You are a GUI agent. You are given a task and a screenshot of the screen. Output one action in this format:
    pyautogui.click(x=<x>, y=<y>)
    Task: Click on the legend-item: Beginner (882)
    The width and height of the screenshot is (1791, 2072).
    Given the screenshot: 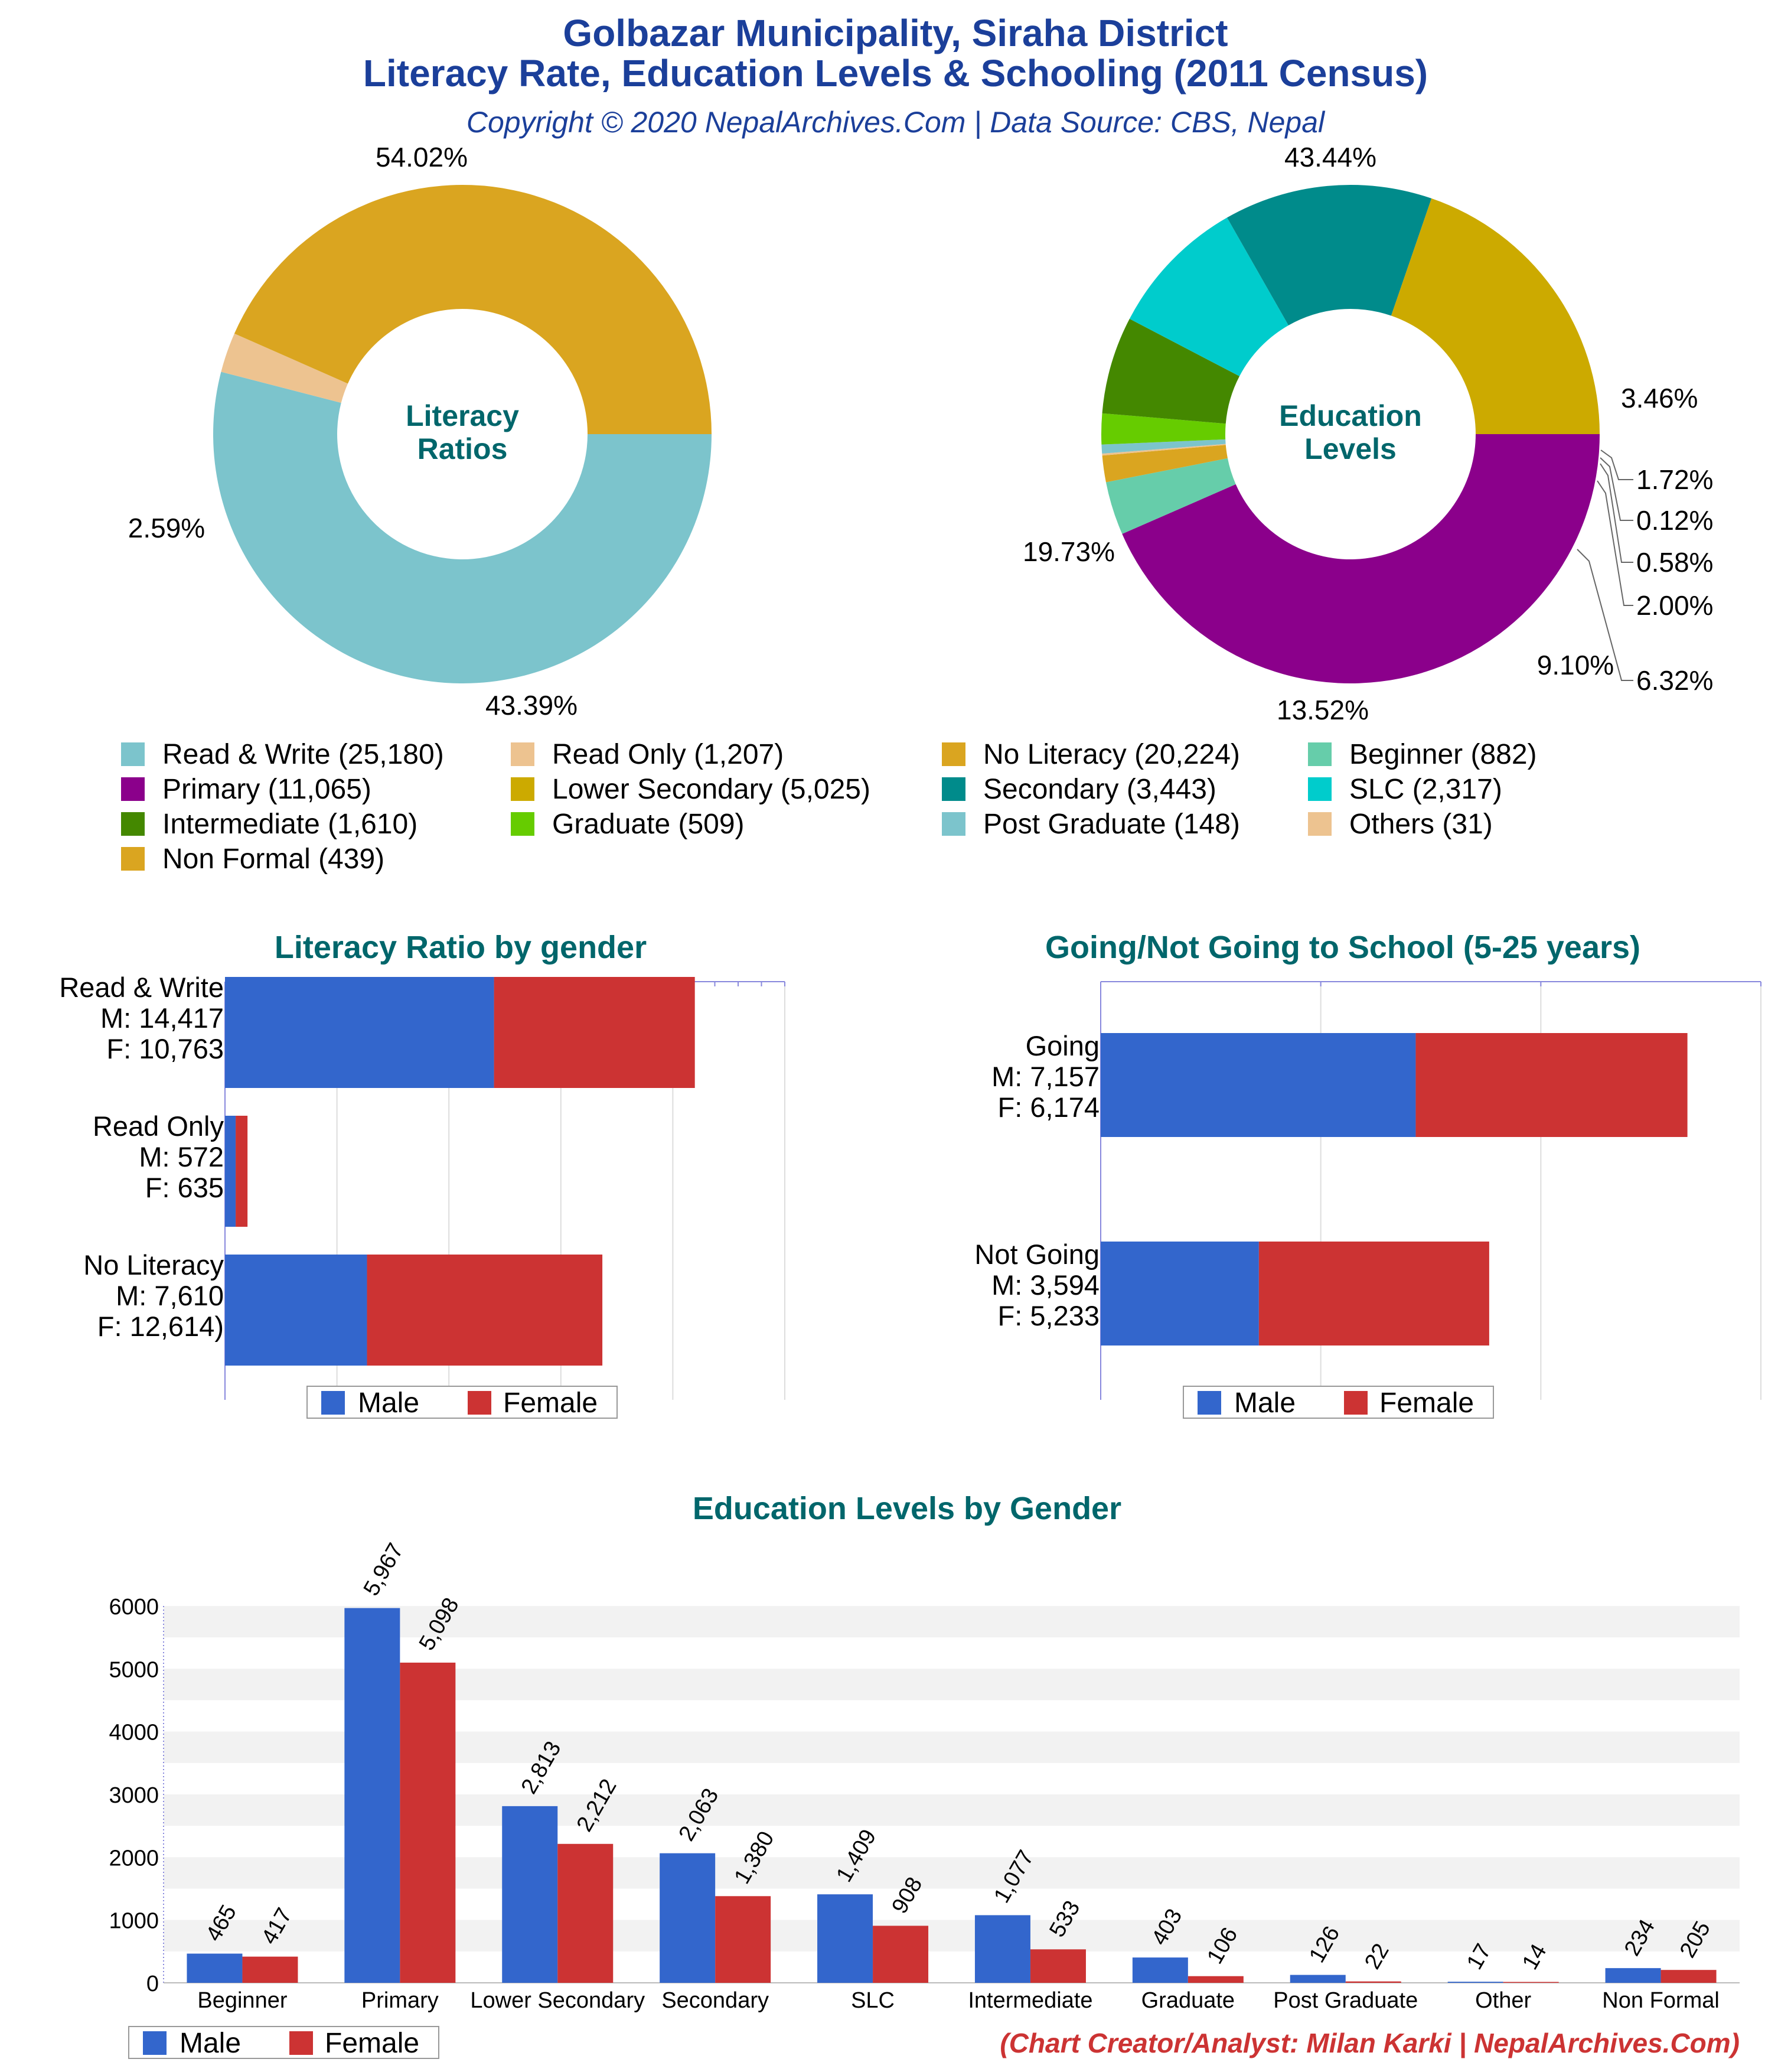 What is the action you would take?
    pyautogui.click(x=1422, y=754)
    